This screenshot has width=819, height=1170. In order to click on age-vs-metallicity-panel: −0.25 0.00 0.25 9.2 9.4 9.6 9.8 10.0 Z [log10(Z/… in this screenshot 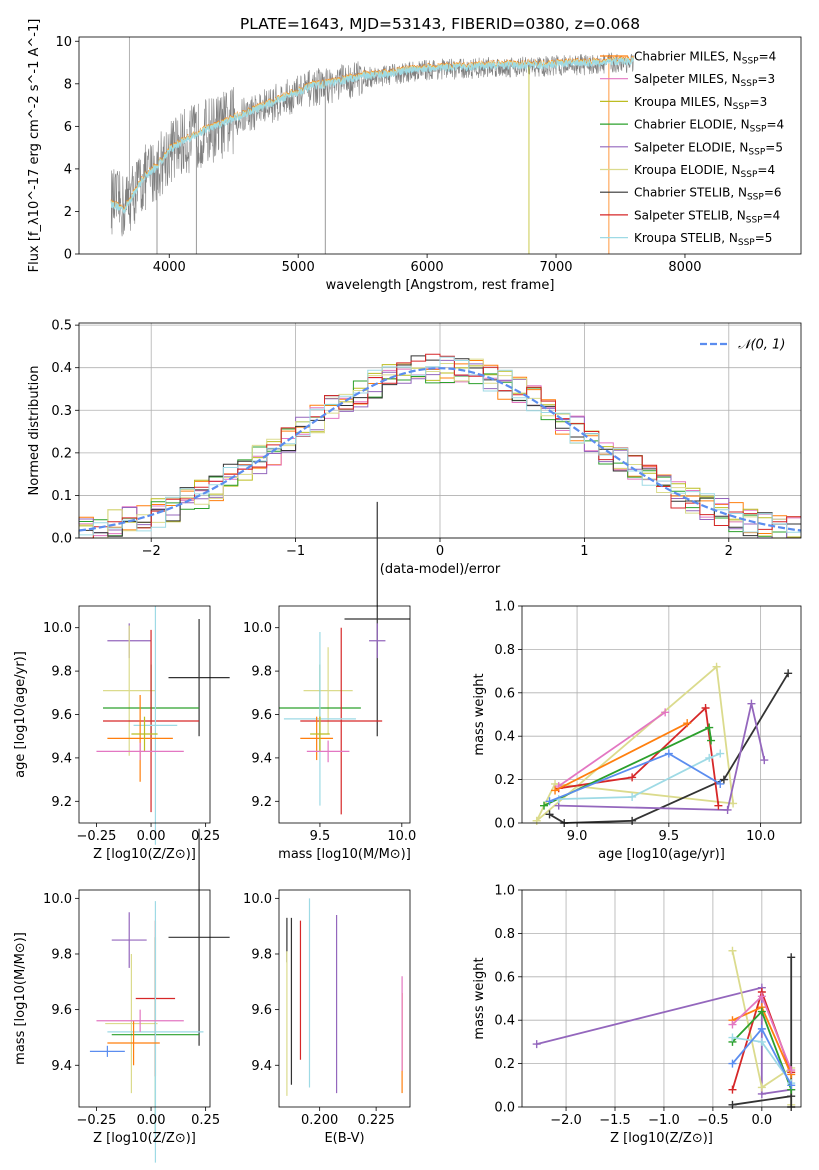, I will do `click(121, 733)`.